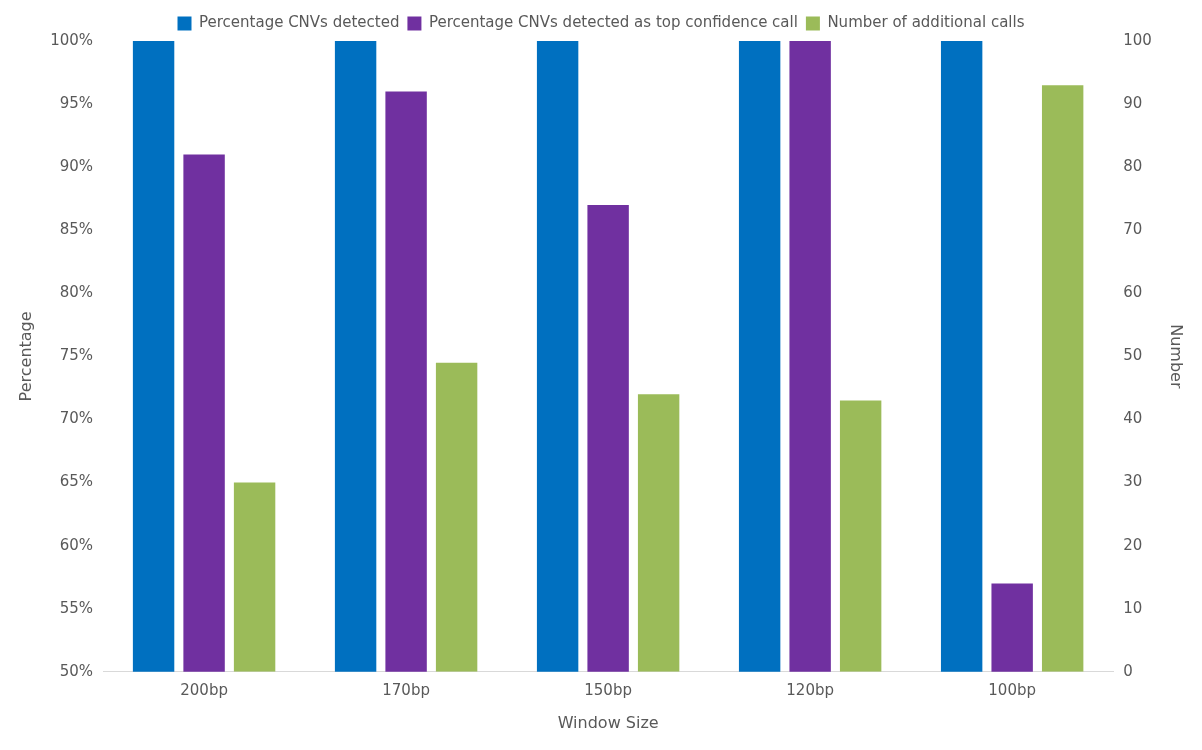 This screenshot has width=1202, height=750. Describe the element at coordinates (76, 418) in the screenshot. I see `y-tick-label: 70%` at that location.